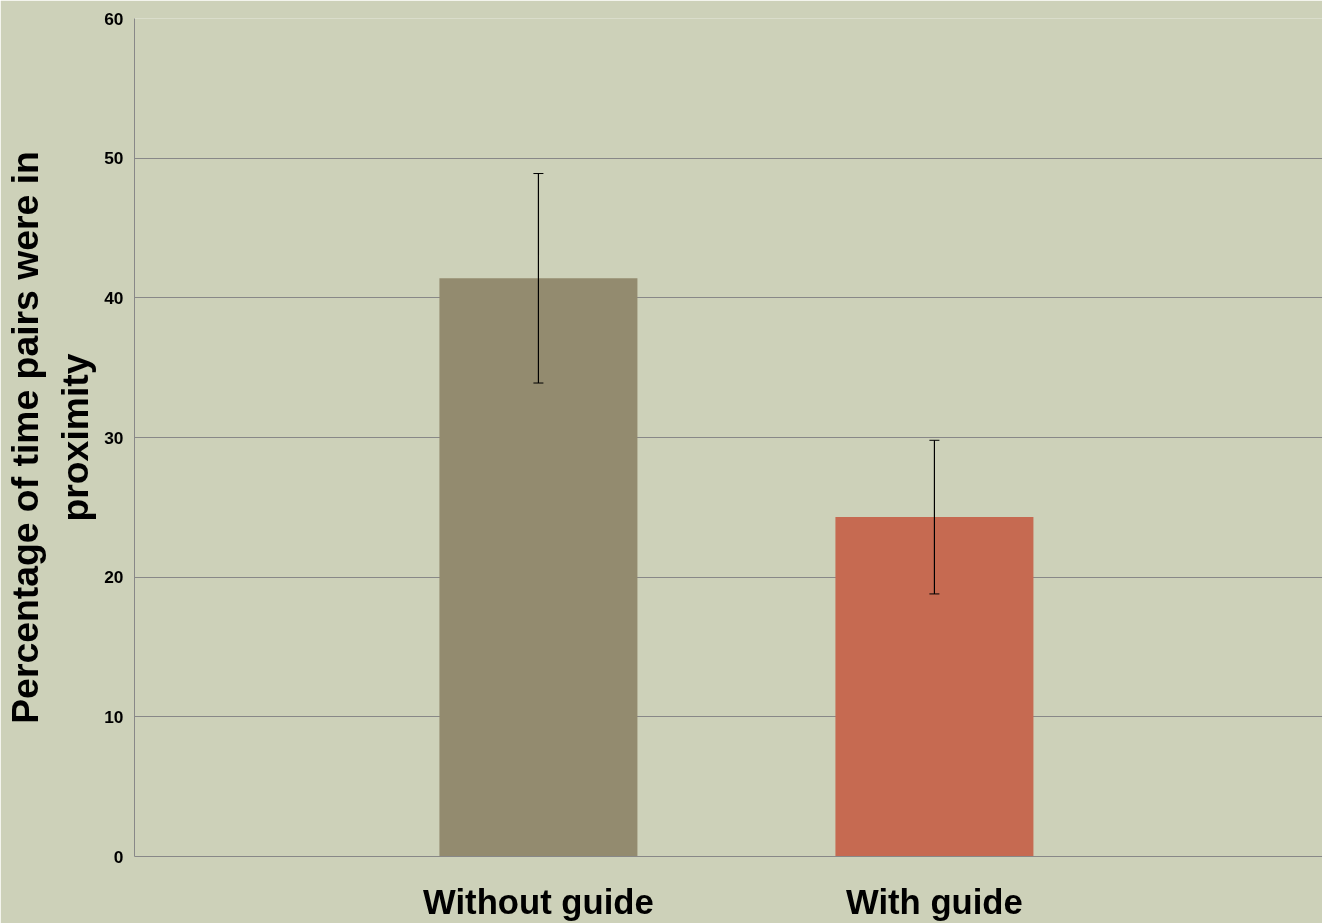 This screenshot has width=1322, height=923. I want to click on x-tick-label: With guide, so click(934, 901).